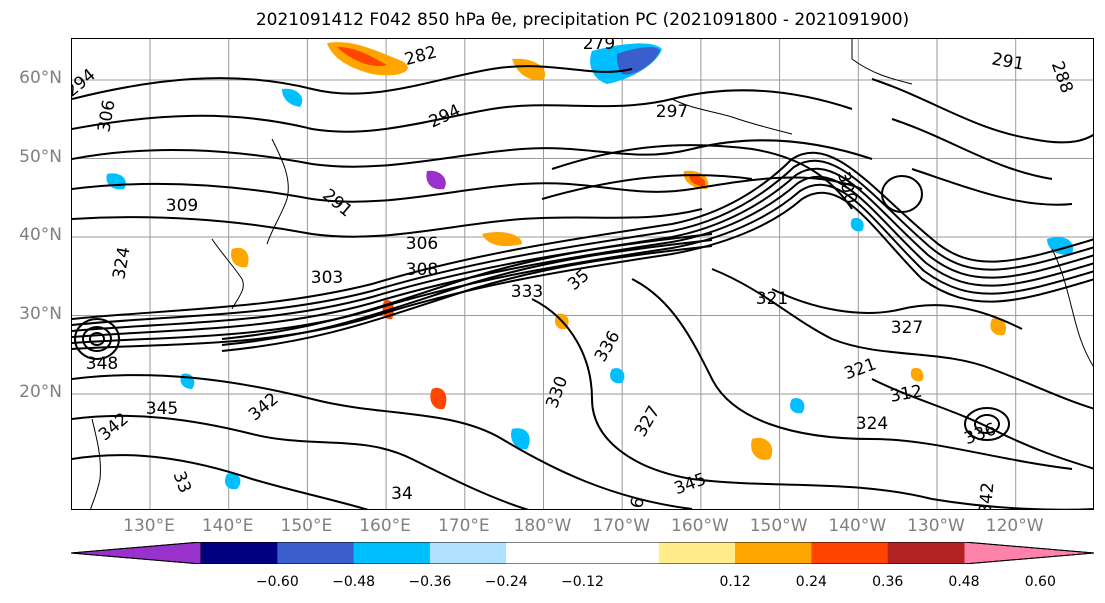  Describe the element at coordinates (542, 526) in the screenshot. I see `longitude-label: 180°W` at that location.